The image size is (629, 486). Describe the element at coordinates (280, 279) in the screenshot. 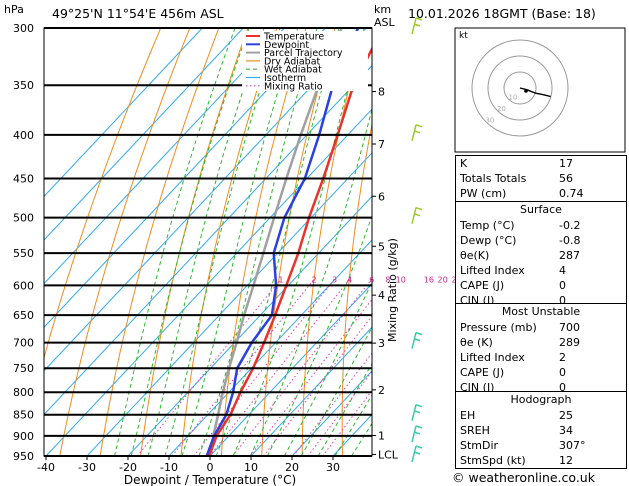

I see `mixing-ratio-label: 1` at that location.